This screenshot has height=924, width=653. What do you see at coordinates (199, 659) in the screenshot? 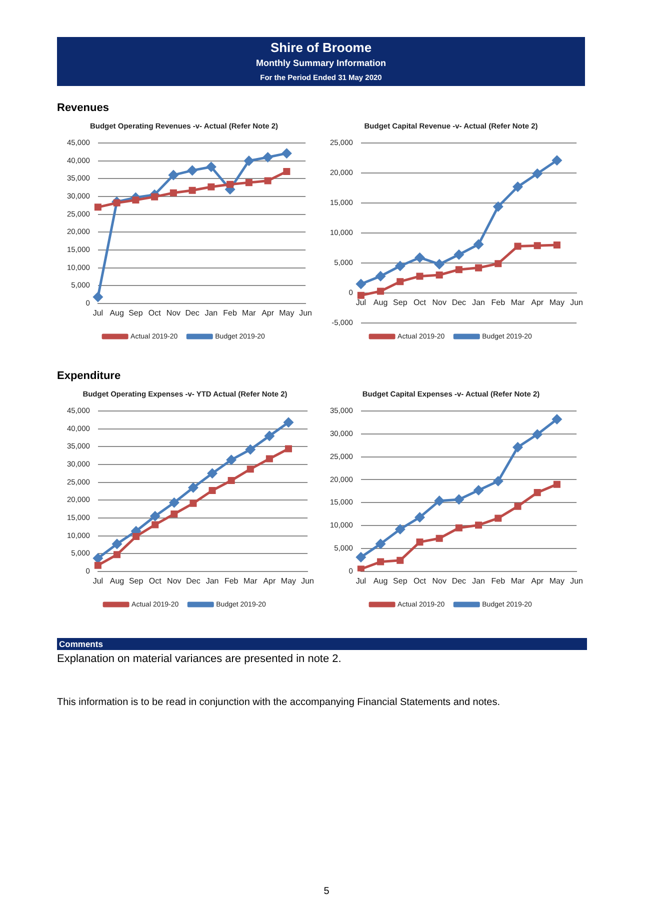
I see `text: Explanation on material variances are presented in note 2.` at bounding box center [199, 659].